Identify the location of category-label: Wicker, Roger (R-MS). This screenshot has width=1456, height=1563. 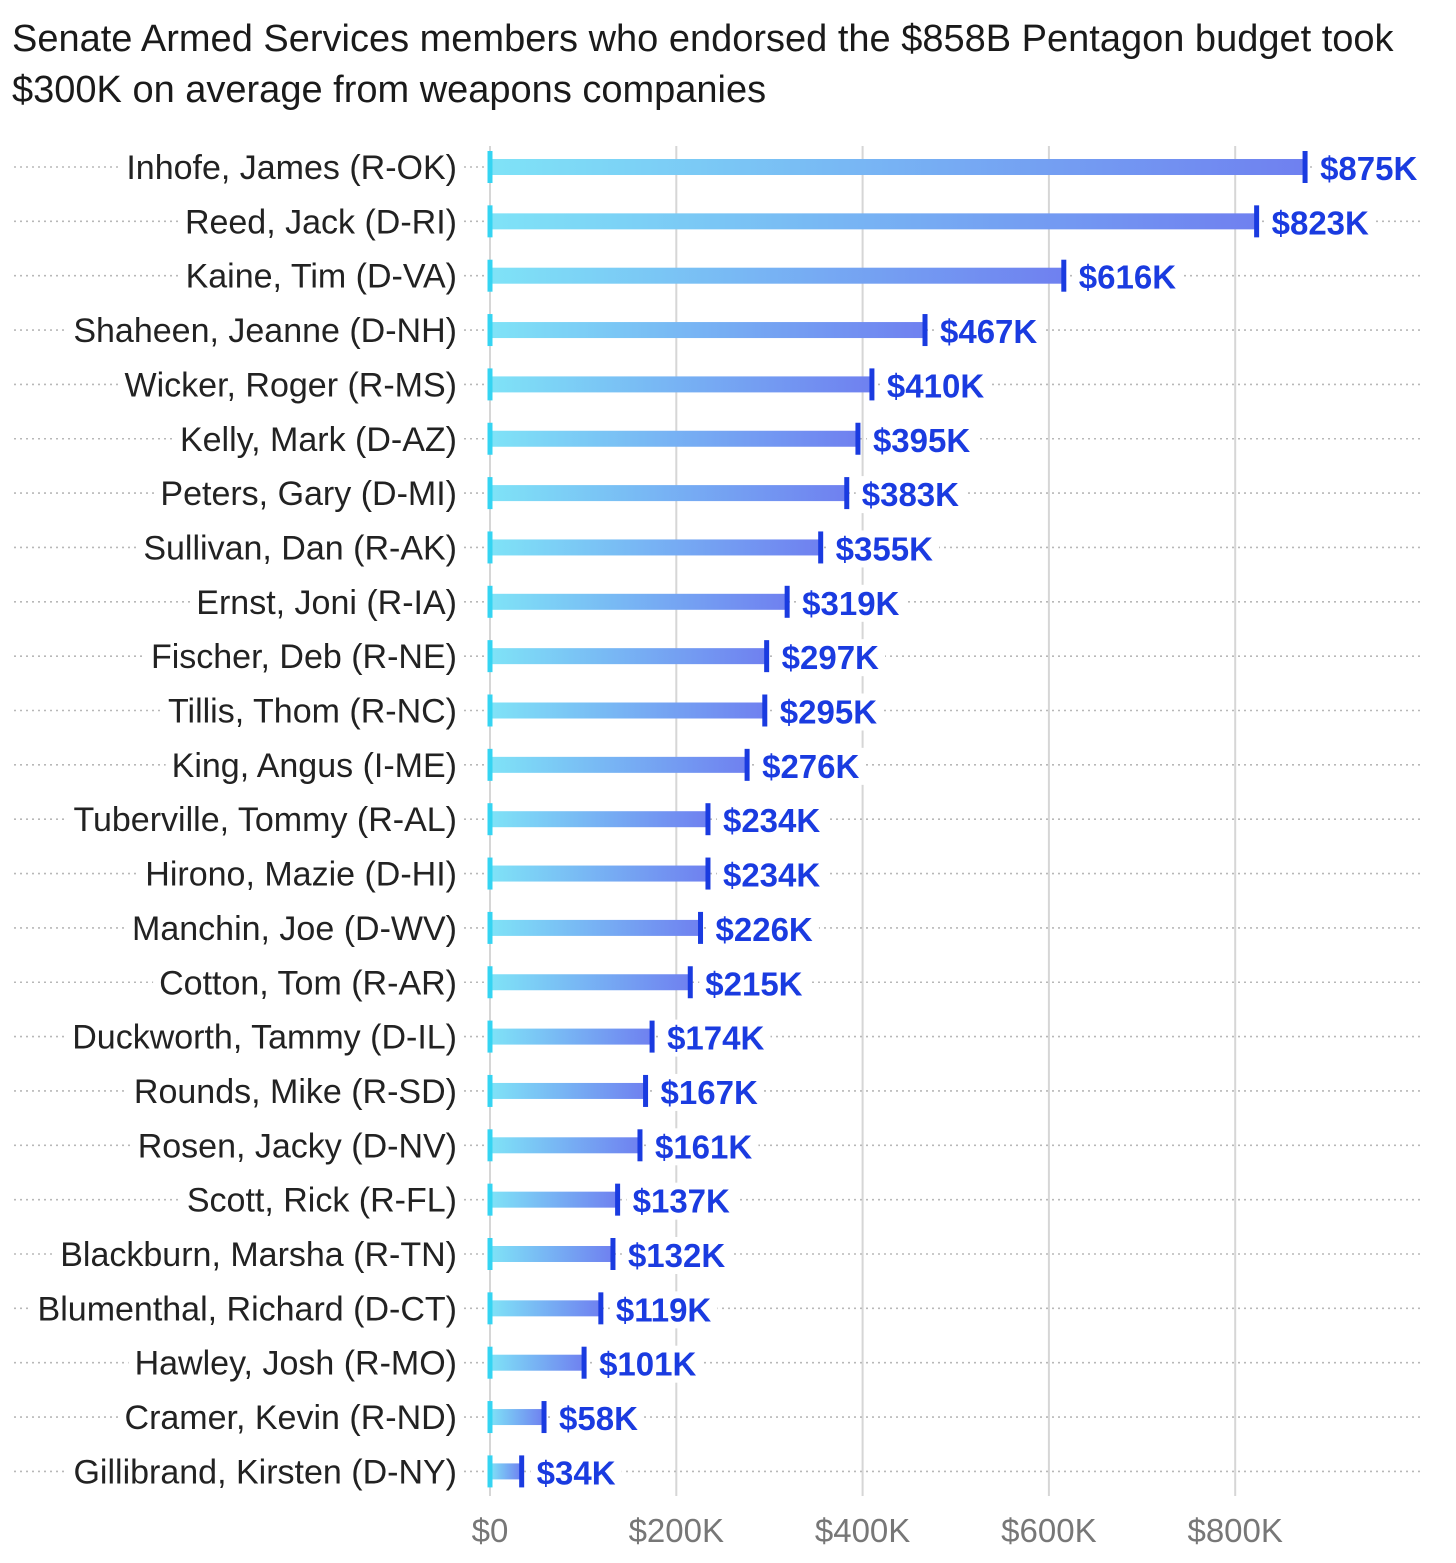
(291, 385).